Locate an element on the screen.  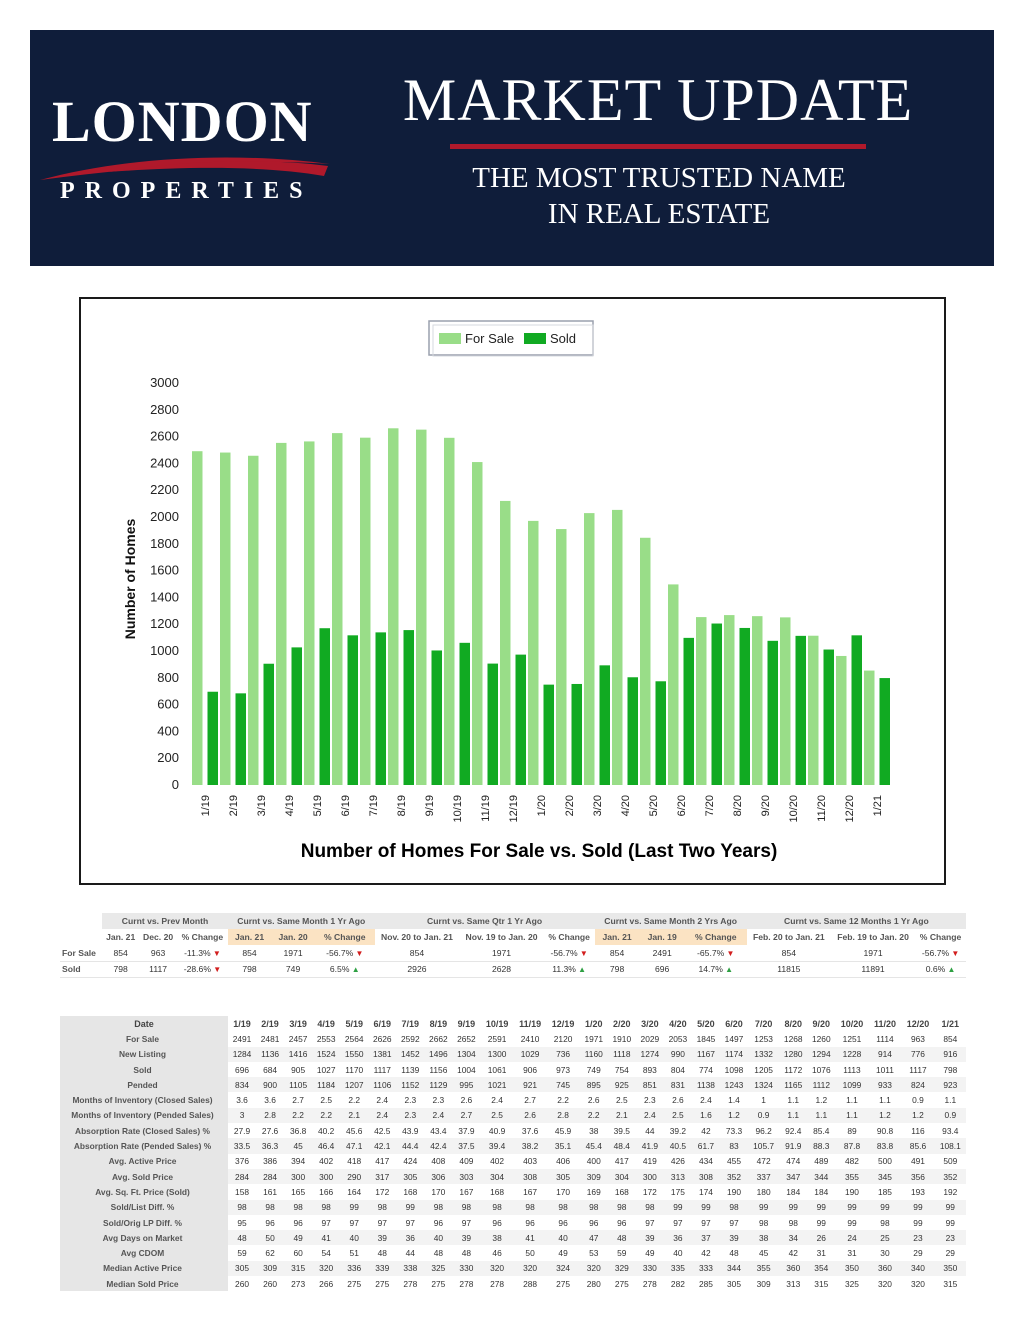
trend-up-icon: ▲ is located at coordinates (727, 969).